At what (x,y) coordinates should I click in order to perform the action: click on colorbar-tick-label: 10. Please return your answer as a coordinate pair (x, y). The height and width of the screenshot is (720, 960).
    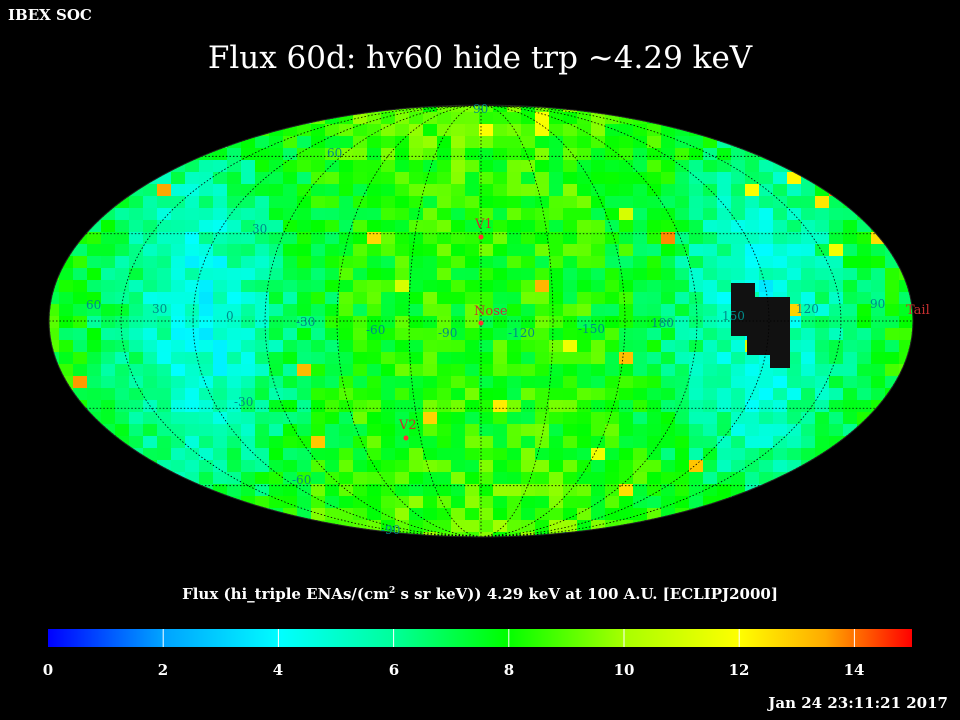
    Looking at the image, I should click on (624, 670).